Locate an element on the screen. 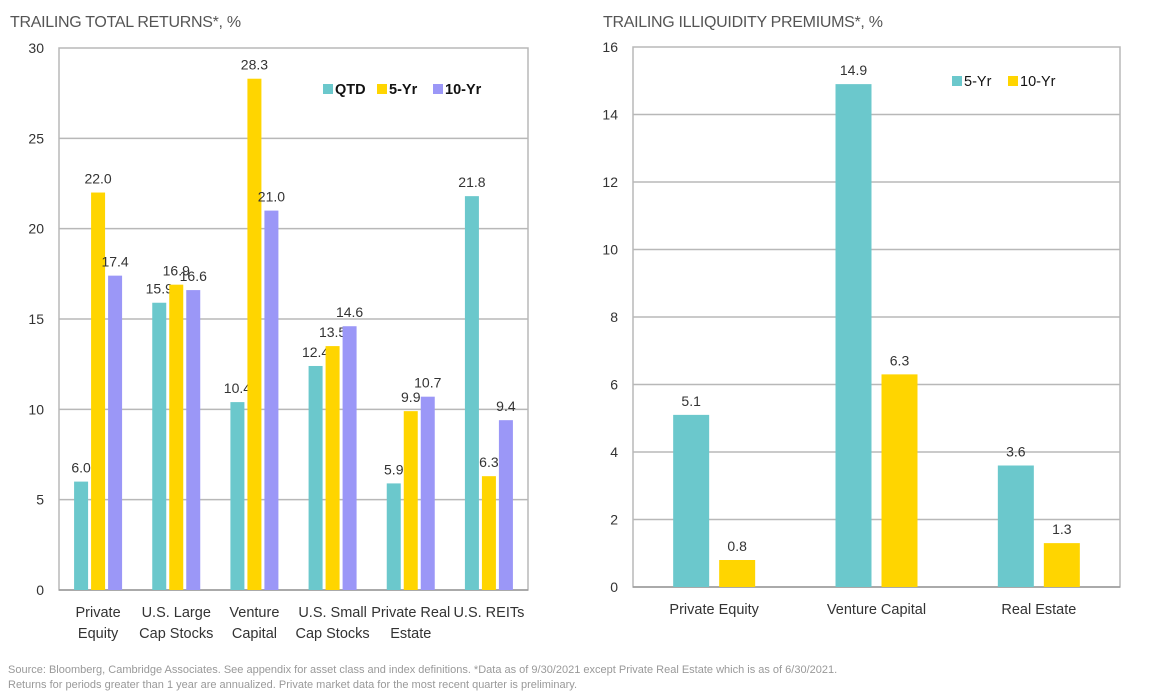 Image resolution: width=1170 pixels, height=699 pixels. x-category-label: Estate is located at coordinates (410, 634).